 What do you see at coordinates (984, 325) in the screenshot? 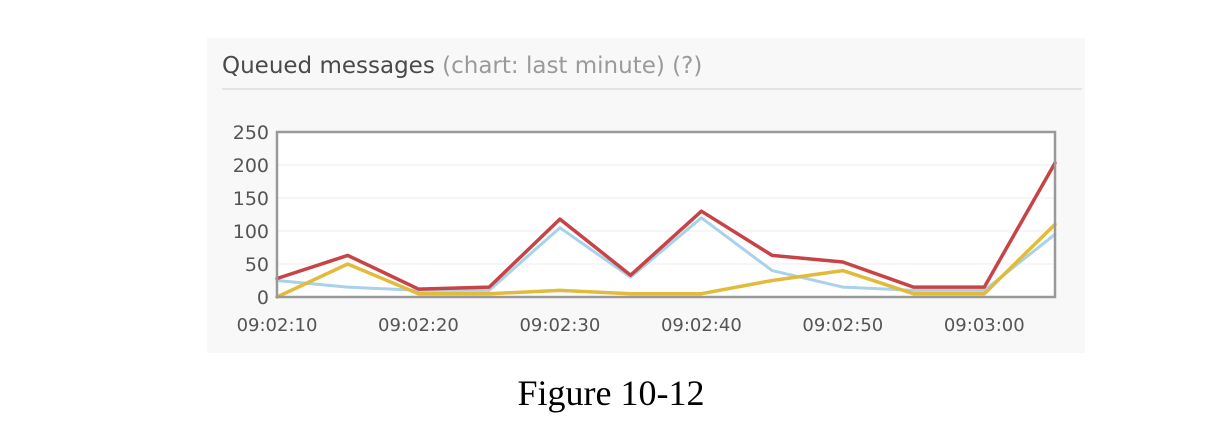
I see `x-tick-label: 09:03:00` at bounding box center [984, 325].